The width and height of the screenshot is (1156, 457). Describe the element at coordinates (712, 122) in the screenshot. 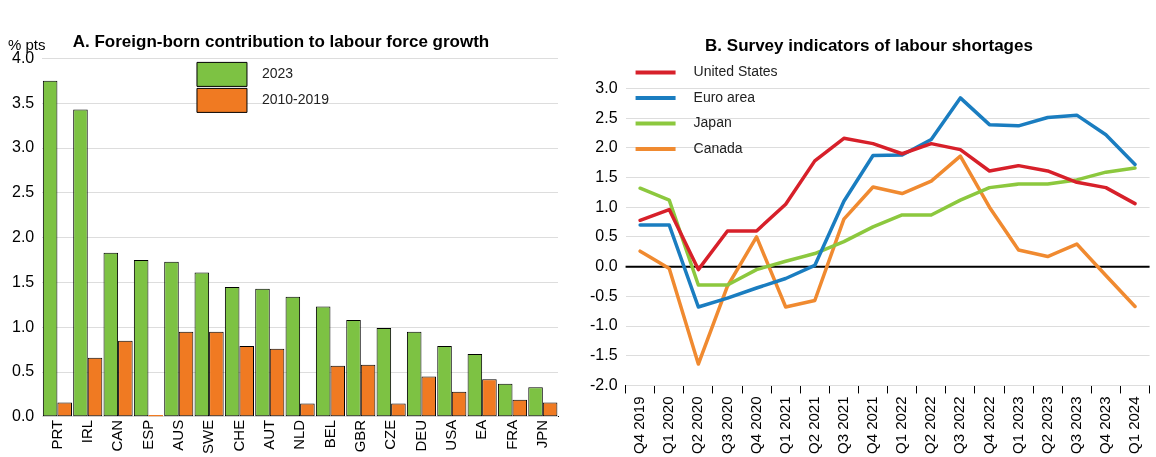

I see `legend-label: Japan` at that location.